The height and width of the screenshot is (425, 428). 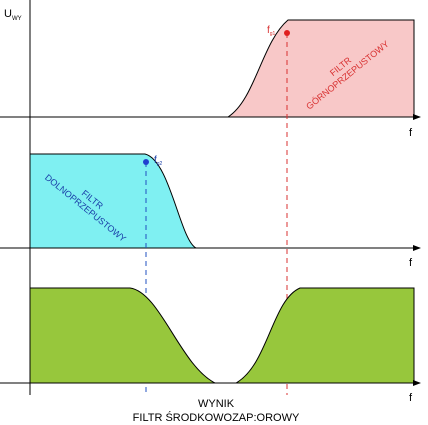 What do you see at coordinates (216, 417) in the screenshot?
I see `result-subtitle: FILTR ŚRODKOWOZAP:OROWY` at bounding box center [216, 417].